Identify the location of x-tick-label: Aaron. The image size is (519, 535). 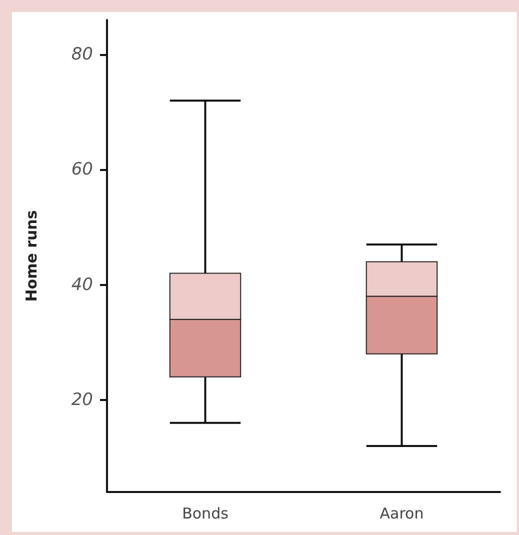
(402, 513).